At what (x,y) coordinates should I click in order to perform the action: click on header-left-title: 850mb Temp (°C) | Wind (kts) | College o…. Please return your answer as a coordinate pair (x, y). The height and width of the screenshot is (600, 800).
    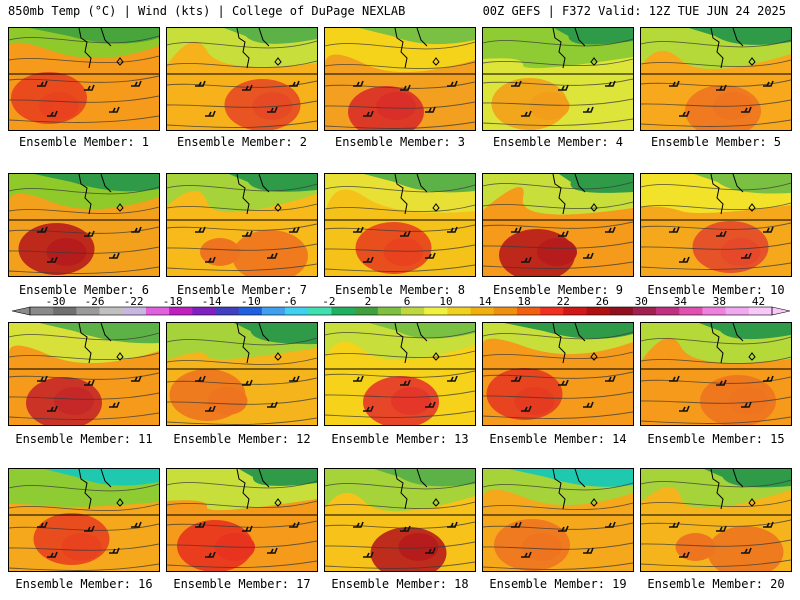
    Looking at the image, I should click on (207, 11).